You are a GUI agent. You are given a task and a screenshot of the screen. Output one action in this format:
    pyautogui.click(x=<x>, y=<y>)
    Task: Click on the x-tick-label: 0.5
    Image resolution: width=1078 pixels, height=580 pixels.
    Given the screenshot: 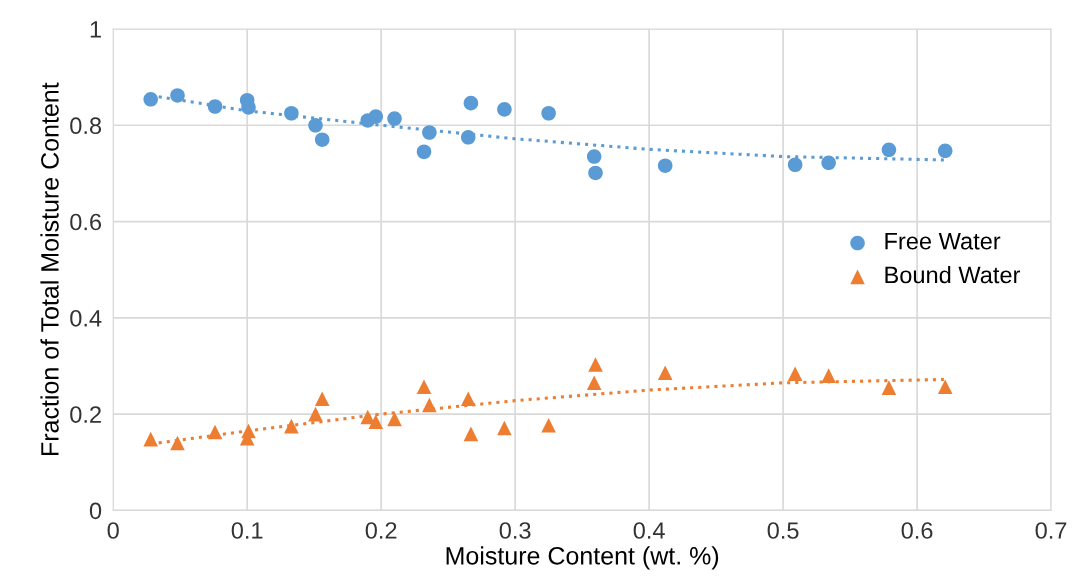 What is the action you would take?
    pyautogui.click(x=783, y=530)
    